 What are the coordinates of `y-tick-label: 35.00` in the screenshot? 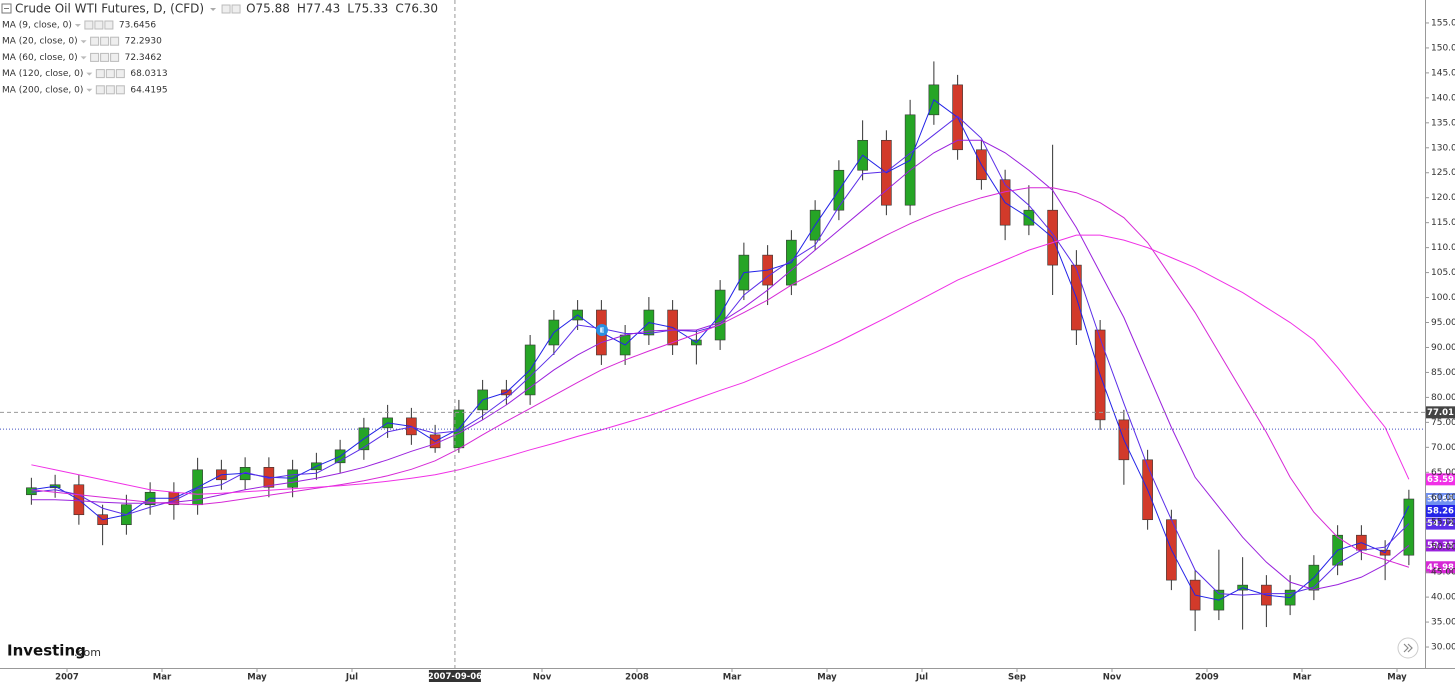 It's located at (1443, 623).